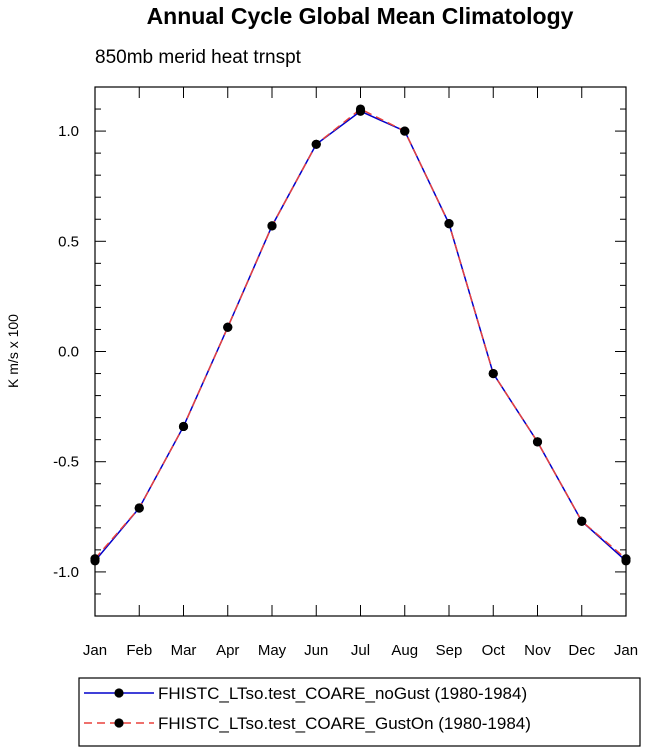  What do you see at coordinates (66, 572) in the screenshot?
I see `y-tick-label: -1.0` at bounding box center [66, 572].